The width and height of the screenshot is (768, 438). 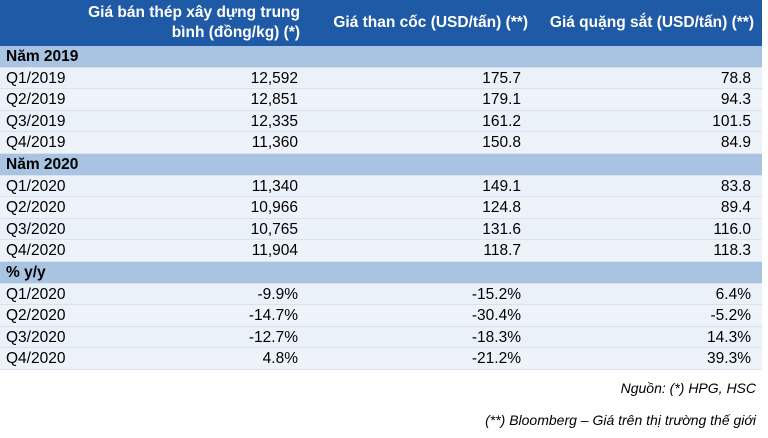 What do you see at coordinates (651, 22) in the screenshot?
I see `header-iron-ore-price: Giá quặng sắt (USD/tấn) (**)` at bounding box center [651, 22].